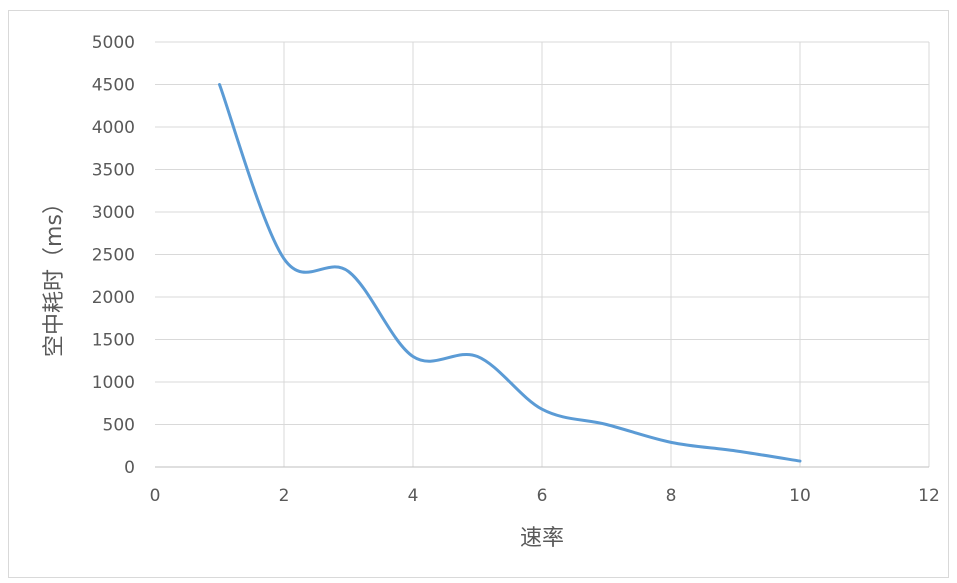  I want to click on y-tick-label: 4000, so click(113, 128).